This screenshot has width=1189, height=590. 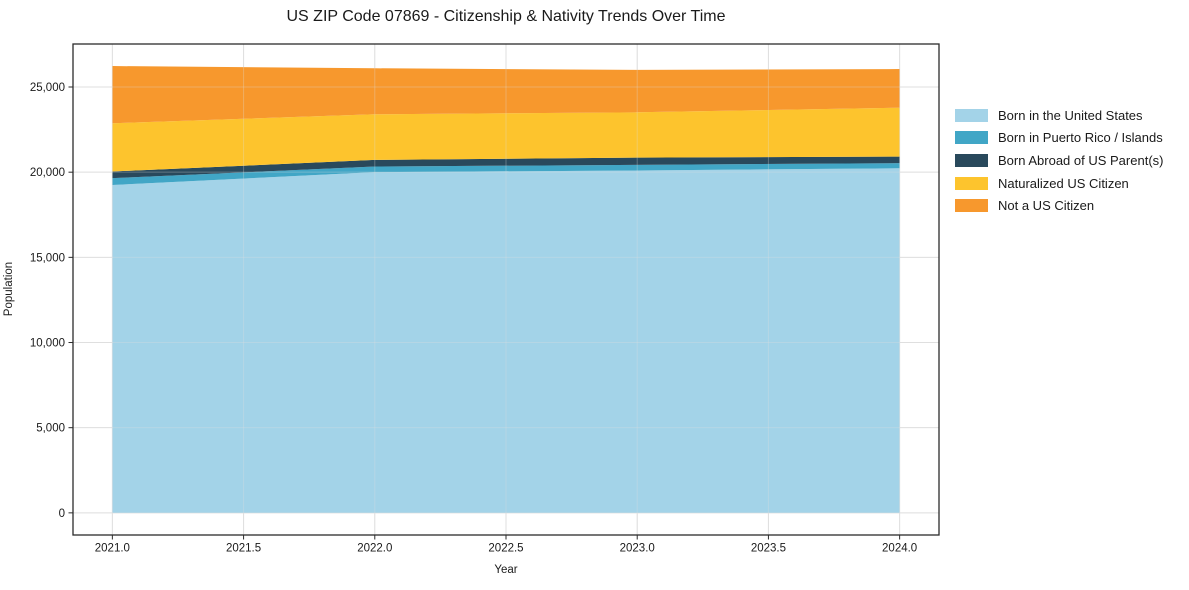 What do you see at coordinates (1070, 115) in the screenshot?
I see `legend-label: Born in the United States` at bounding box center [1070, 115].